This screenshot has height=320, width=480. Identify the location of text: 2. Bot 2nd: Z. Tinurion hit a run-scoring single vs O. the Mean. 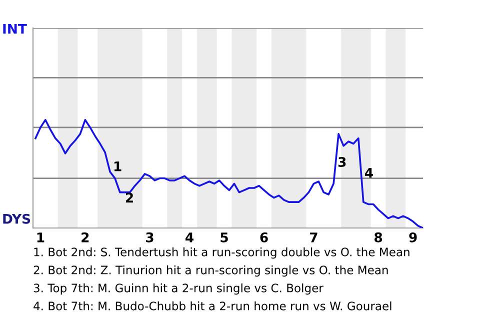
(211, 271).